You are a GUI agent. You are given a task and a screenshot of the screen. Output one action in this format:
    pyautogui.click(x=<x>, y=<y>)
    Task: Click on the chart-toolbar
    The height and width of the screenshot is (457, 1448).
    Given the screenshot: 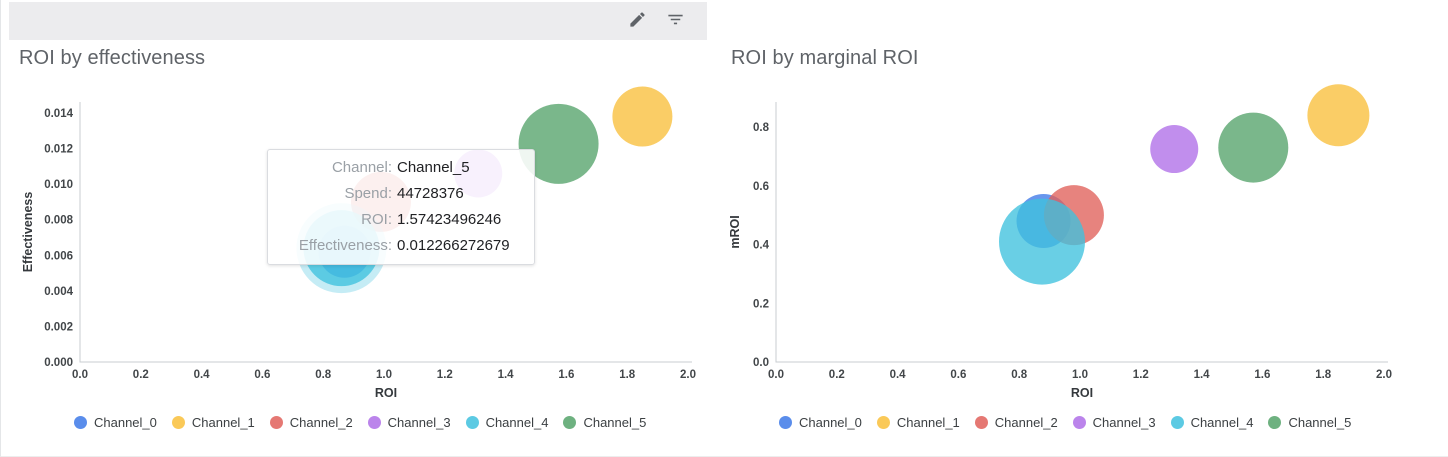 What is the action you would take?
    pyautogui.click(x=358, y=21)
    